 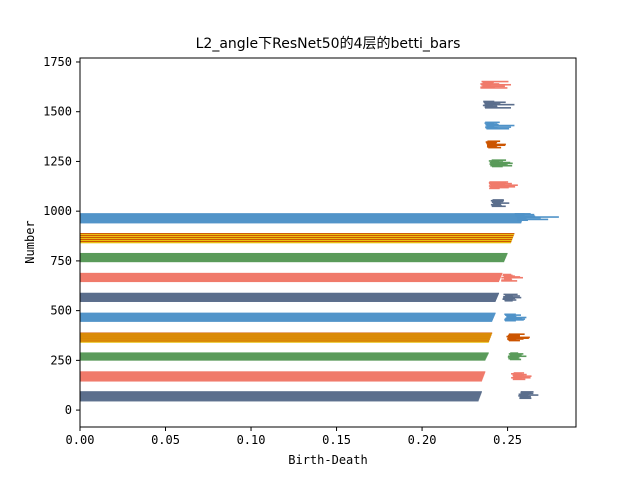 What do you see at coordinates (327, 460) in the screenshot?
I see `x-axis-label: Birth-Death` at bounding box center [327, 460].